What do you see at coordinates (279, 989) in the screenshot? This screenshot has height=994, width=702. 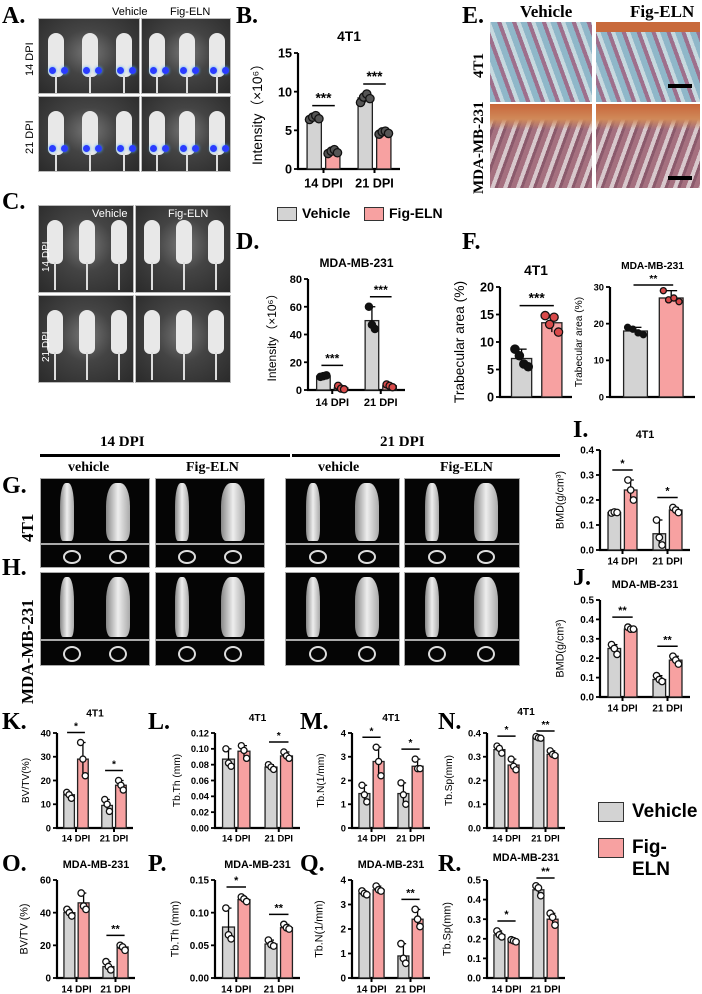 I see `chart-p-xtick-label: 21 DPI` at bounding box center [279, 989].